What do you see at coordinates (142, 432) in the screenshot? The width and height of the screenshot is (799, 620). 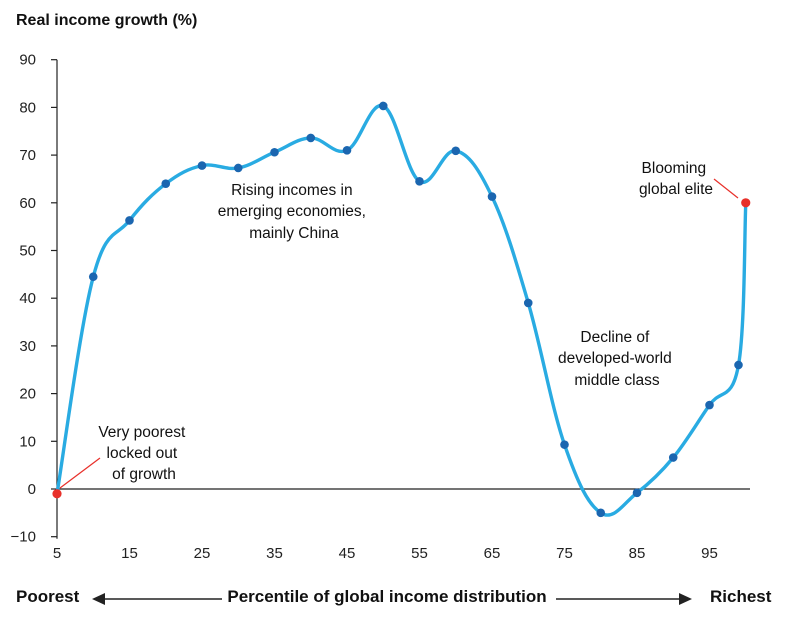 I see `annotation-line: Very poorest` at bounding box center [142, 432].